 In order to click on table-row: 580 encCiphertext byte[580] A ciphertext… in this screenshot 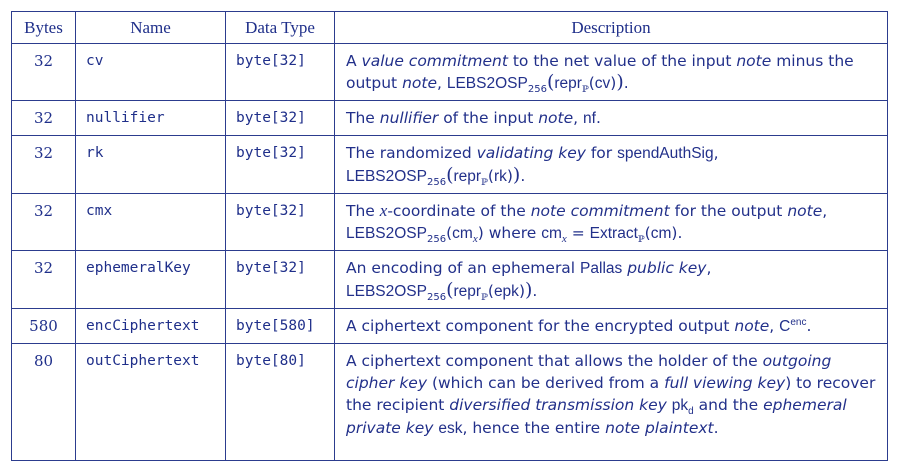, I will do `click(449, 326)`.